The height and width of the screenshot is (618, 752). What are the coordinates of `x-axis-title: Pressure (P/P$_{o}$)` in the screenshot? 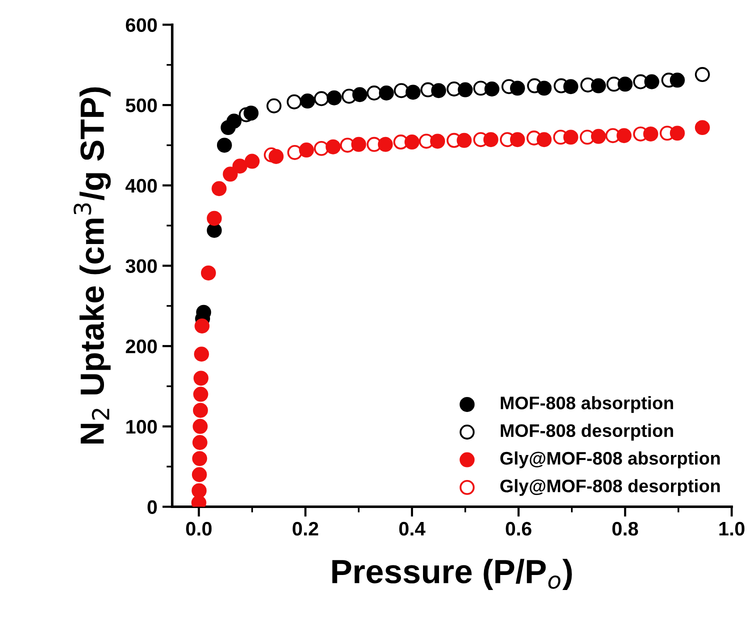 It's located at (452, 574).